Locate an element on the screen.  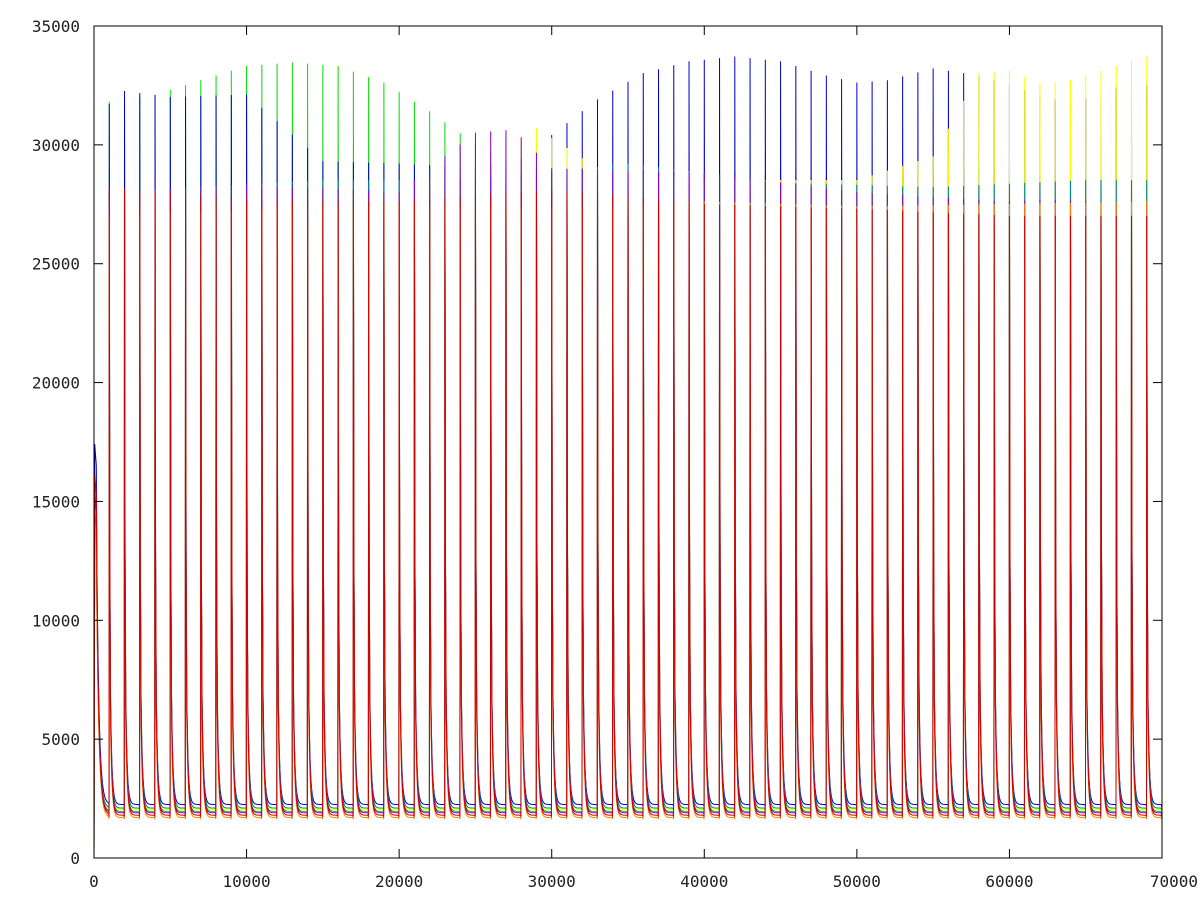
y-tick-label: 20000 is located at coordinates (56, 383).